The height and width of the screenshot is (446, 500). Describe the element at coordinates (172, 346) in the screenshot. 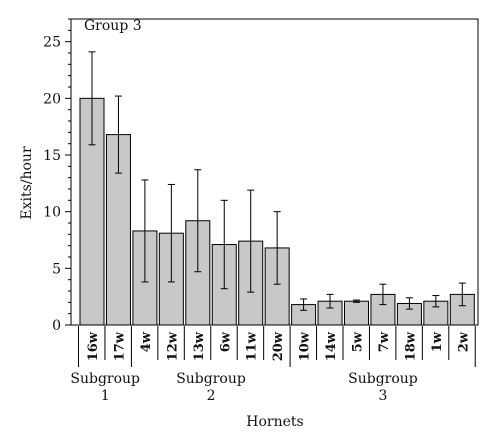

I see `x-tick-label: 12w` at that location.